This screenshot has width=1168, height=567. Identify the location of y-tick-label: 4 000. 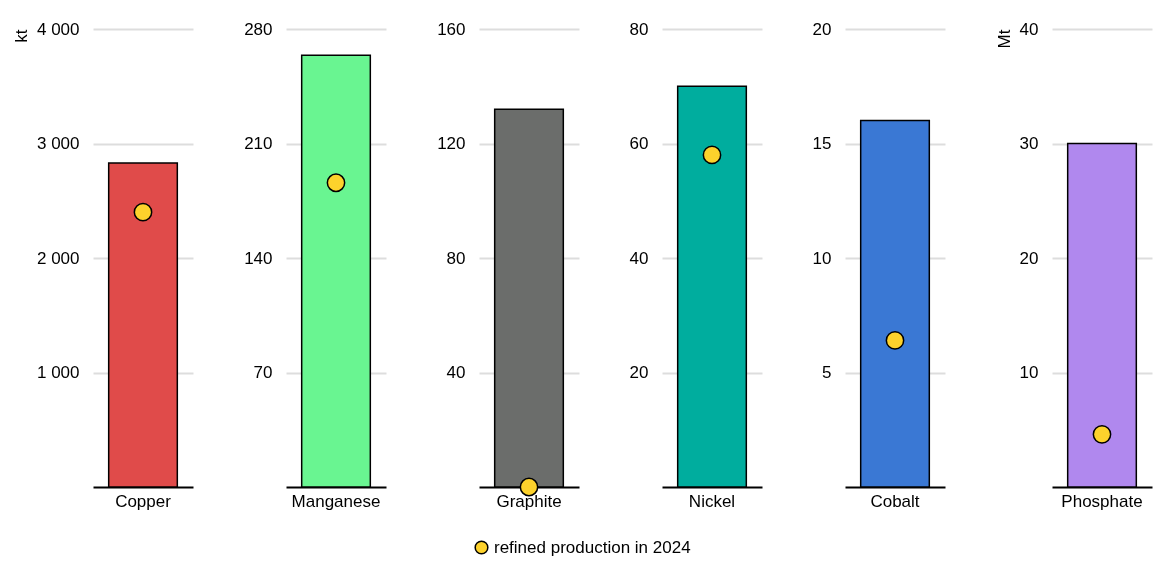
(58, 29).